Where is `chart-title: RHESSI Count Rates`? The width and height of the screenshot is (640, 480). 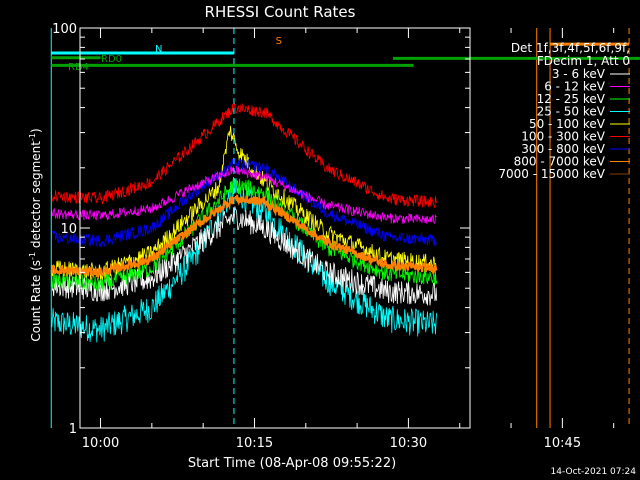
chart-title: RHESSI Count Rates is located at coordinates (280, 12).